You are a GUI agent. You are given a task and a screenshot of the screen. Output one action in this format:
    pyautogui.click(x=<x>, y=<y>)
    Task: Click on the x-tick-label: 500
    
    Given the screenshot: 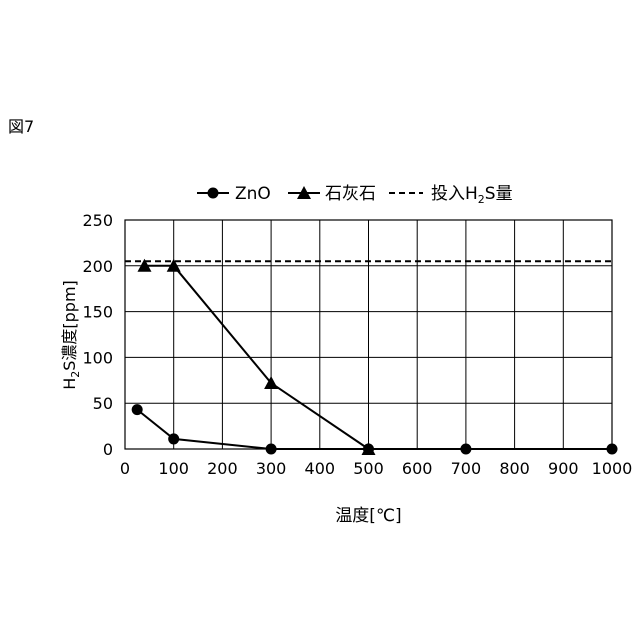 What is the action you would take?
    pyautogui.click(x=368, y=468)
    